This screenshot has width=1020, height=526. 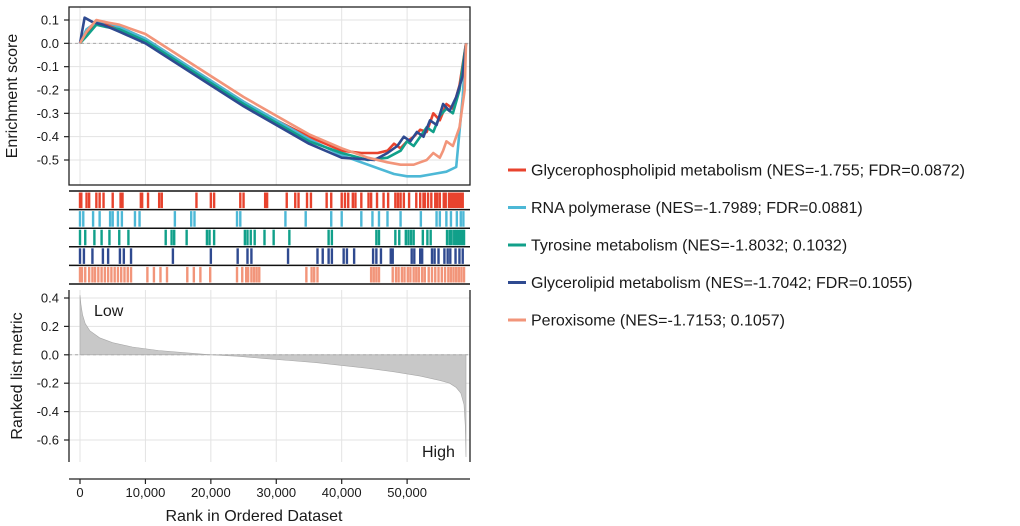 I want to click on es-line-glycerophospholipid-metabolism, so click(x=273, y=89).